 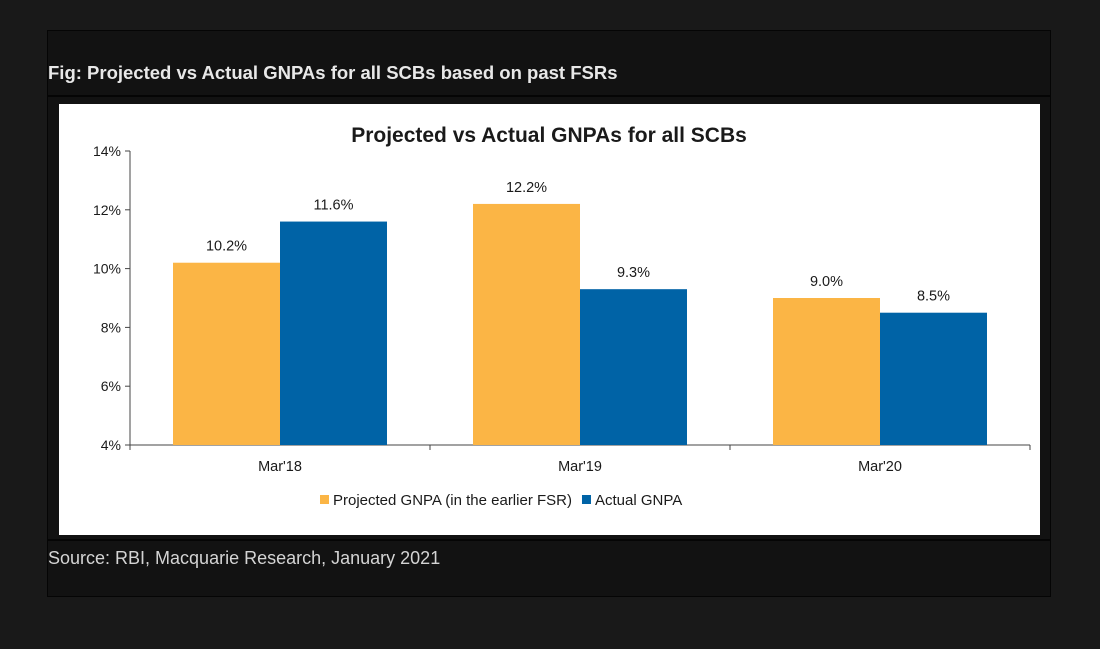 I want to click on data-label: 8.5%, so click(x=933, y=297).